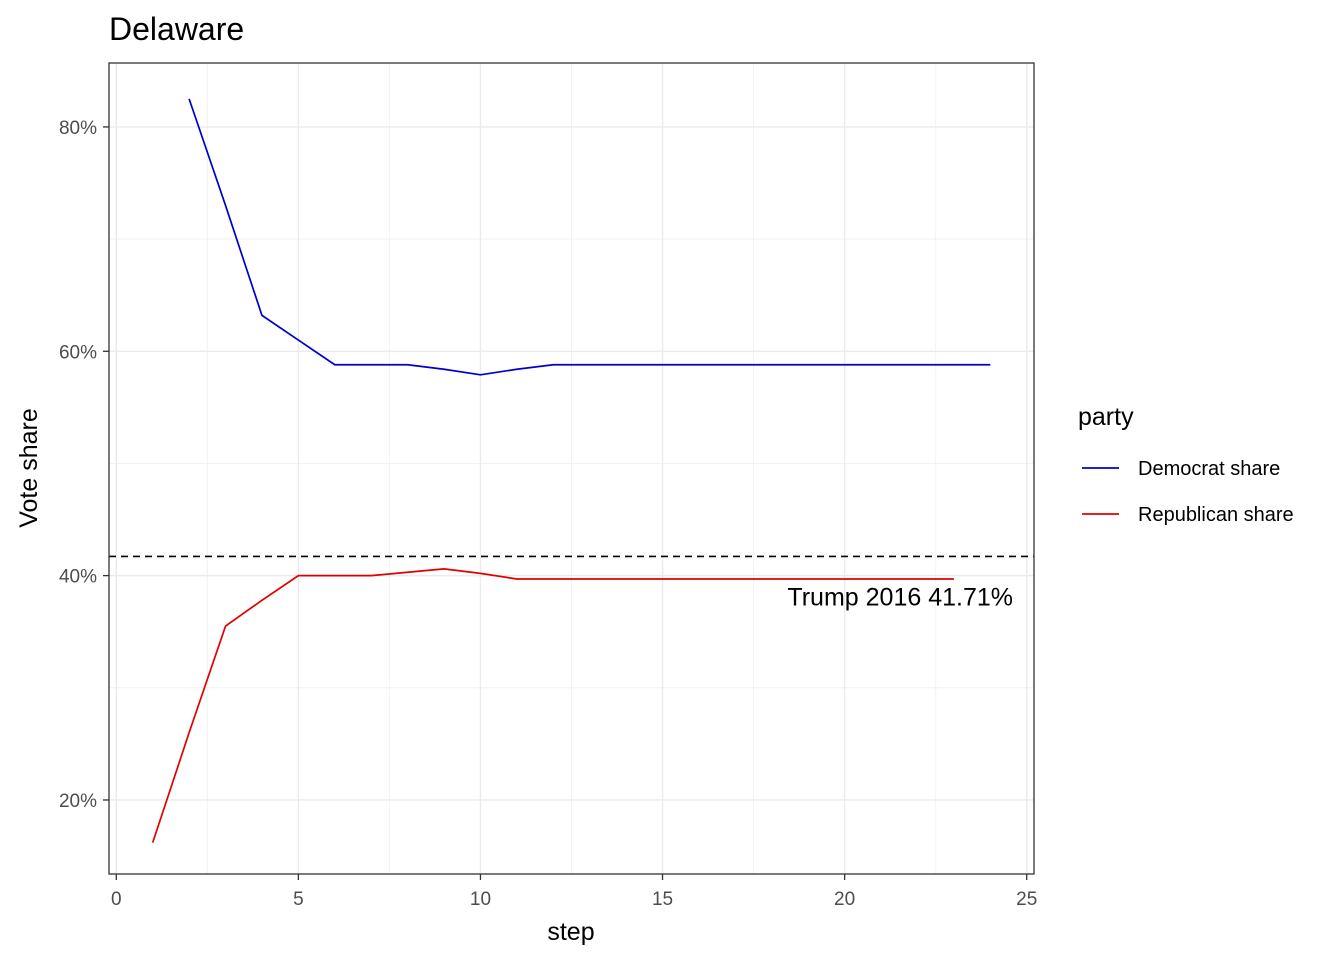 Image resolution: width=1344 pixels, height=960 pixels. Describe the element at coordinates (29, 468) in the screenshot. I see `y-axis-title: Vote share` at that location.